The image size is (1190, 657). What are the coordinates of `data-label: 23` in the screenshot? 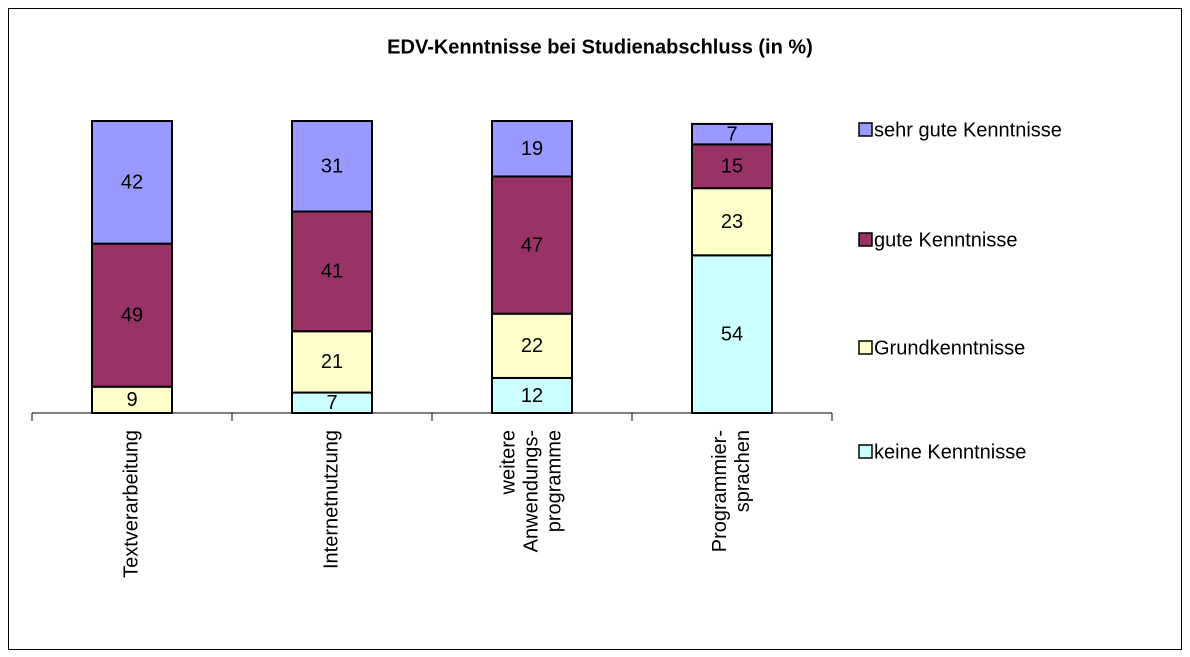 It's located at (732, 222).